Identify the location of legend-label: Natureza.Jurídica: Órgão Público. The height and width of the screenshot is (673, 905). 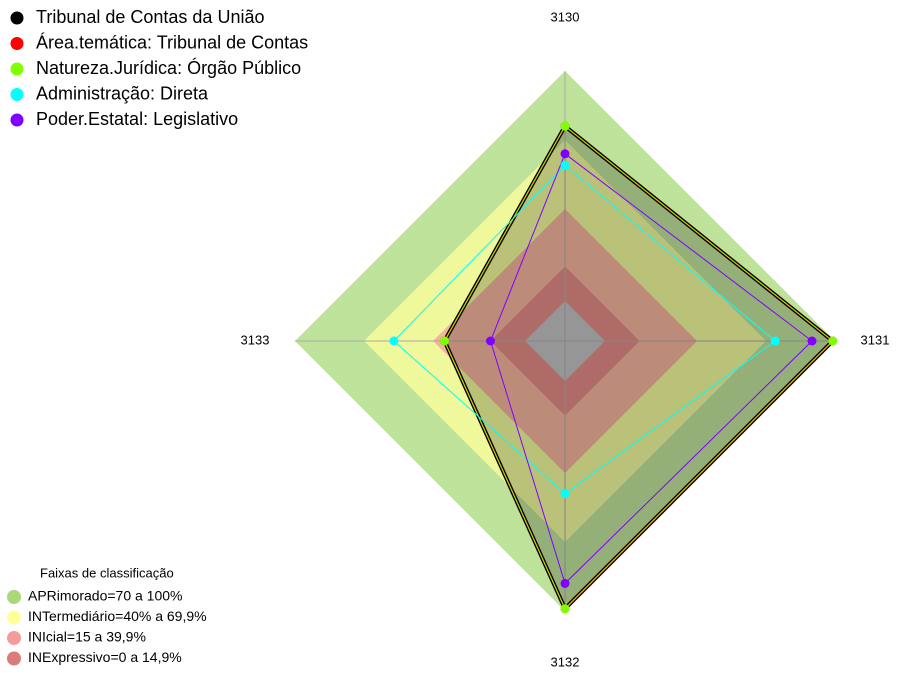
(168, 67).